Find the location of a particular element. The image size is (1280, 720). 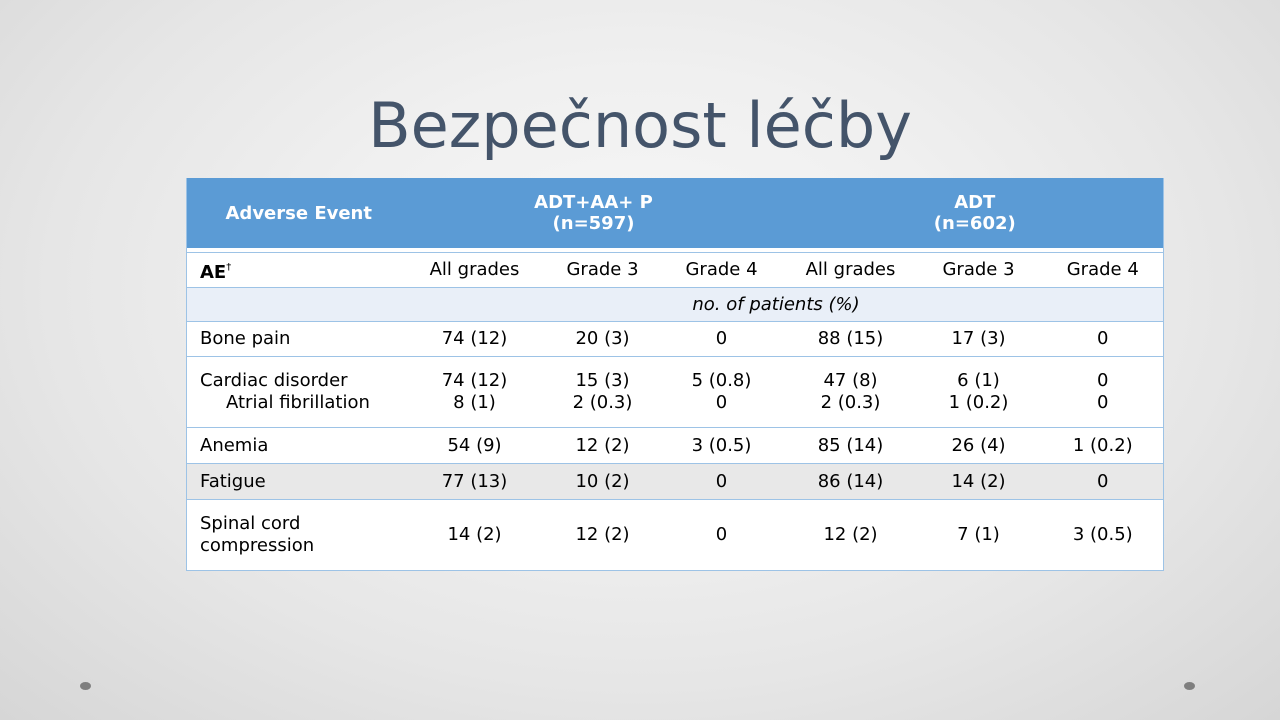

table-cell: 5 (0.8) 0 is located at coordinates (721, 392).